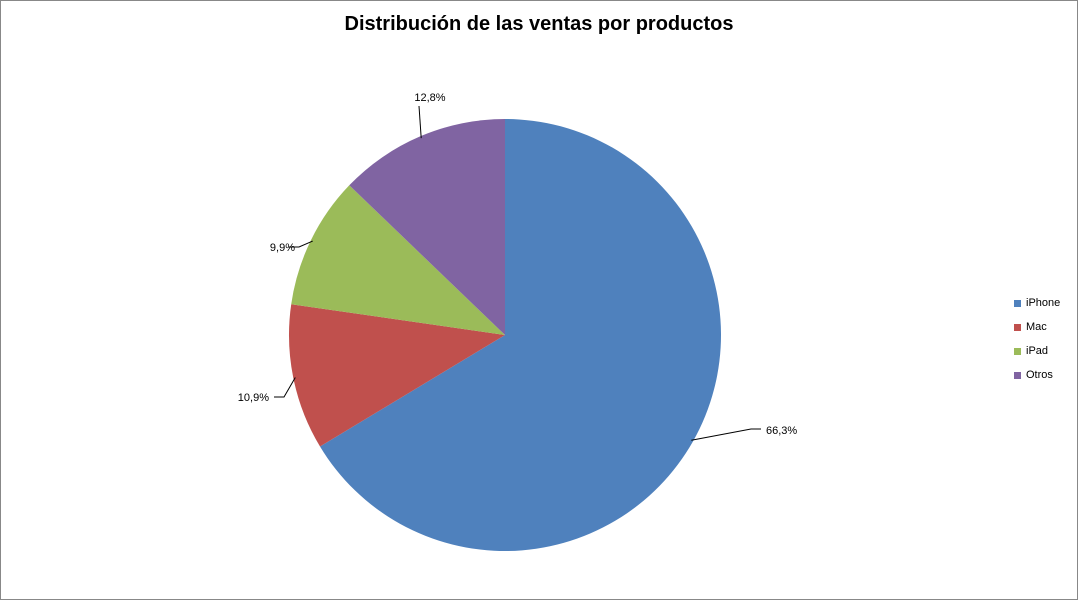 The image size is (1078, 600). Describe the element at coordinates (285, 387) in the screenshot. I see `leader-line-mac` at that location.